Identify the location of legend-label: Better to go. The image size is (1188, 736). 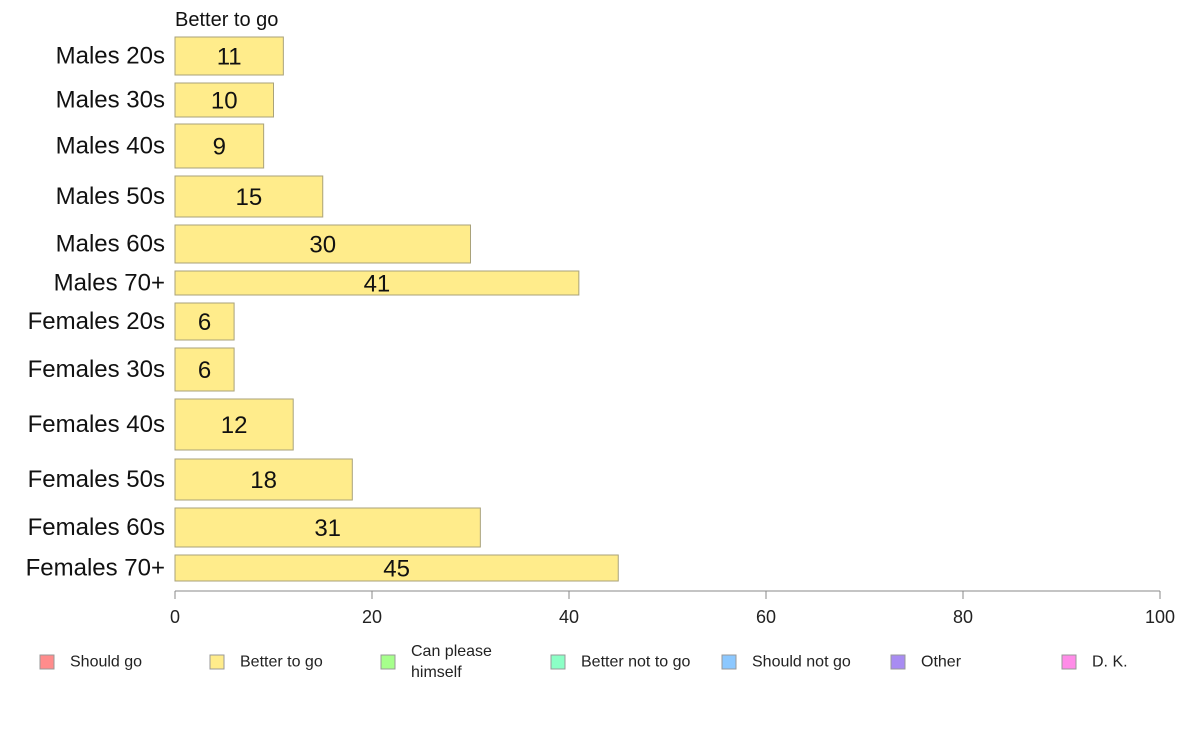
(281, 662).